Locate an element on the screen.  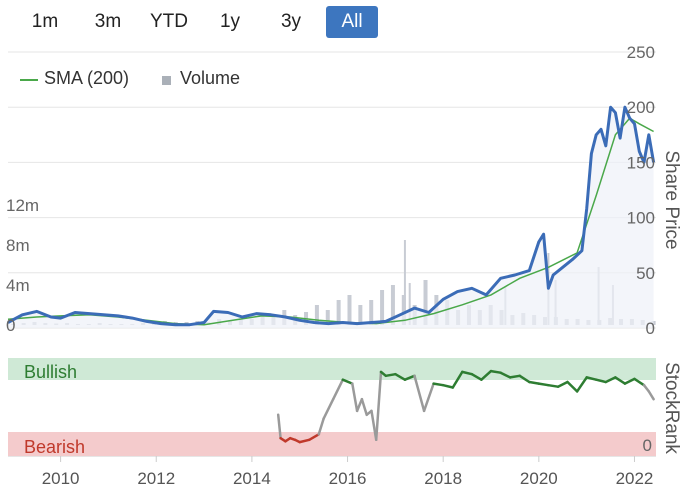
bullish-band is located at coordinates (332, 369).